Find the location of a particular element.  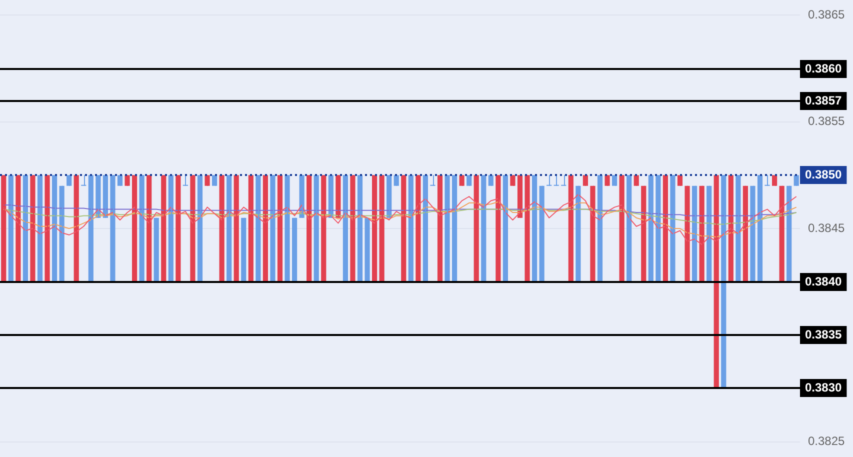

y-tick-label: 0.3855 is located at coordinates (827, 121).